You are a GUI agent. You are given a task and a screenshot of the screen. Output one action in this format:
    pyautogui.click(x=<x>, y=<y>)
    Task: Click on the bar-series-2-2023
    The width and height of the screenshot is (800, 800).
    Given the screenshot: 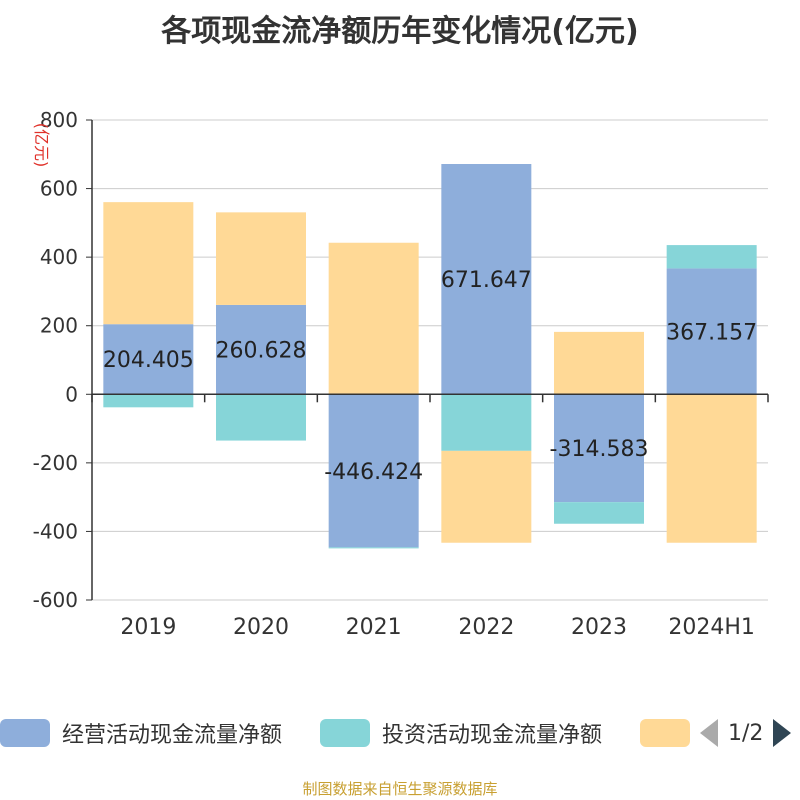 What is the action you would take?
    pyautogui.click(x=599, y=363)
    